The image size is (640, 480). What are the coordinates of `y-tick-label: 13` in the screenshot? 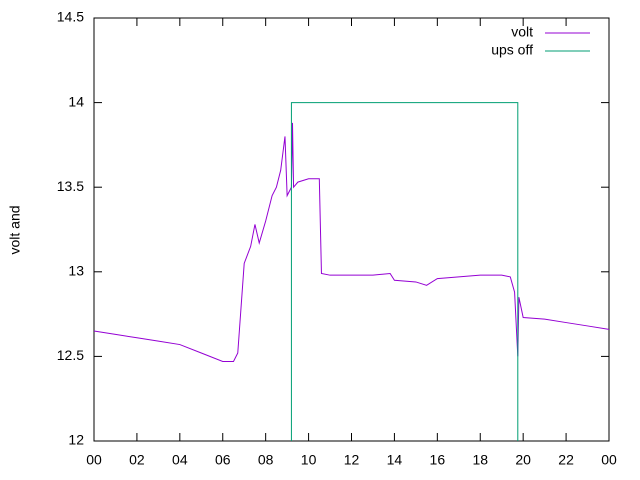 It's located at (76, 271).